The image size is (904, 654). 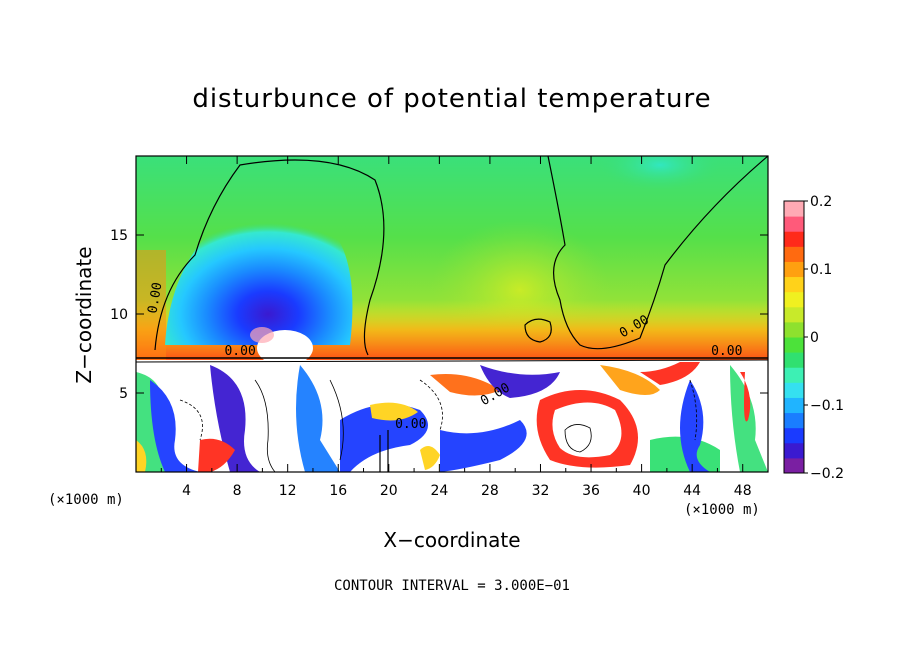 I want to click on y-tick-label: 10, so click(x=119, y=315).